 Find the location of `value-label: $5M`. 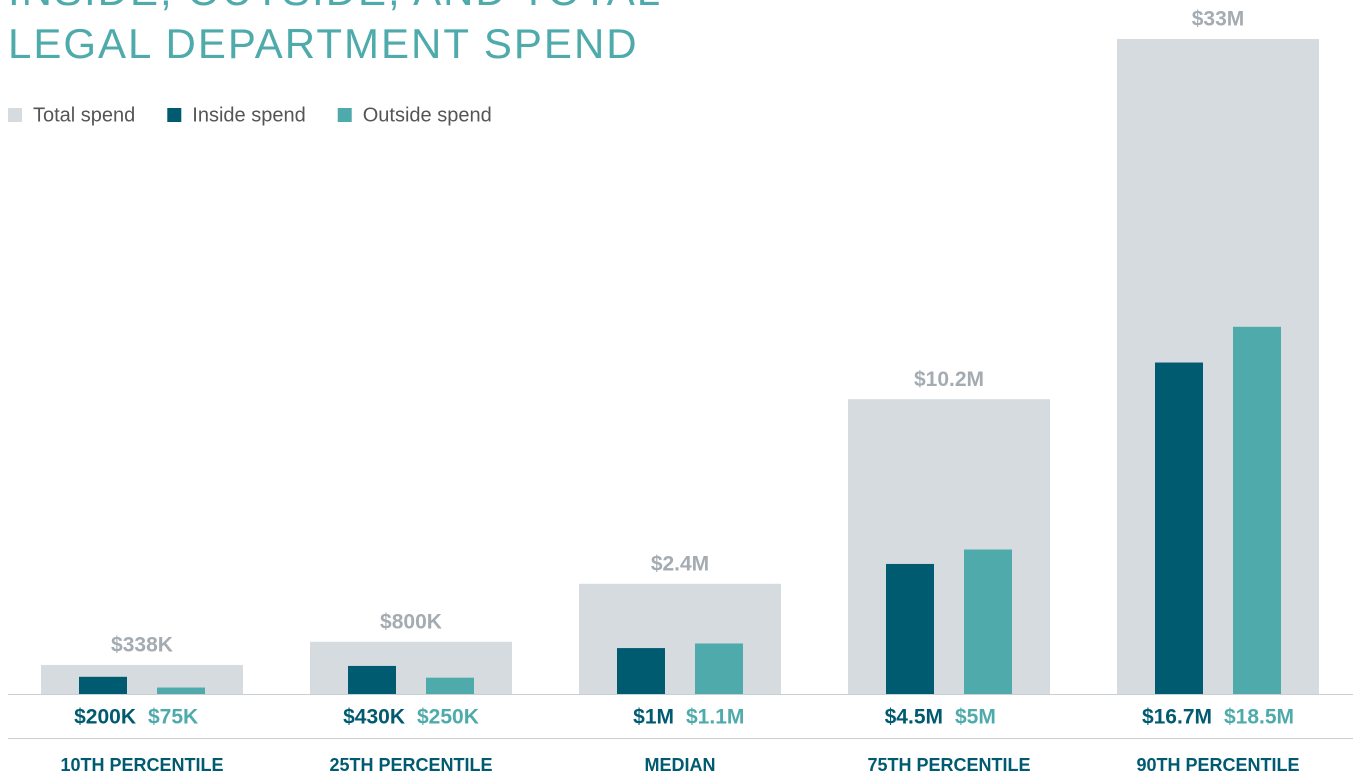

value-label: $5M is located at coordinates (975, 717).